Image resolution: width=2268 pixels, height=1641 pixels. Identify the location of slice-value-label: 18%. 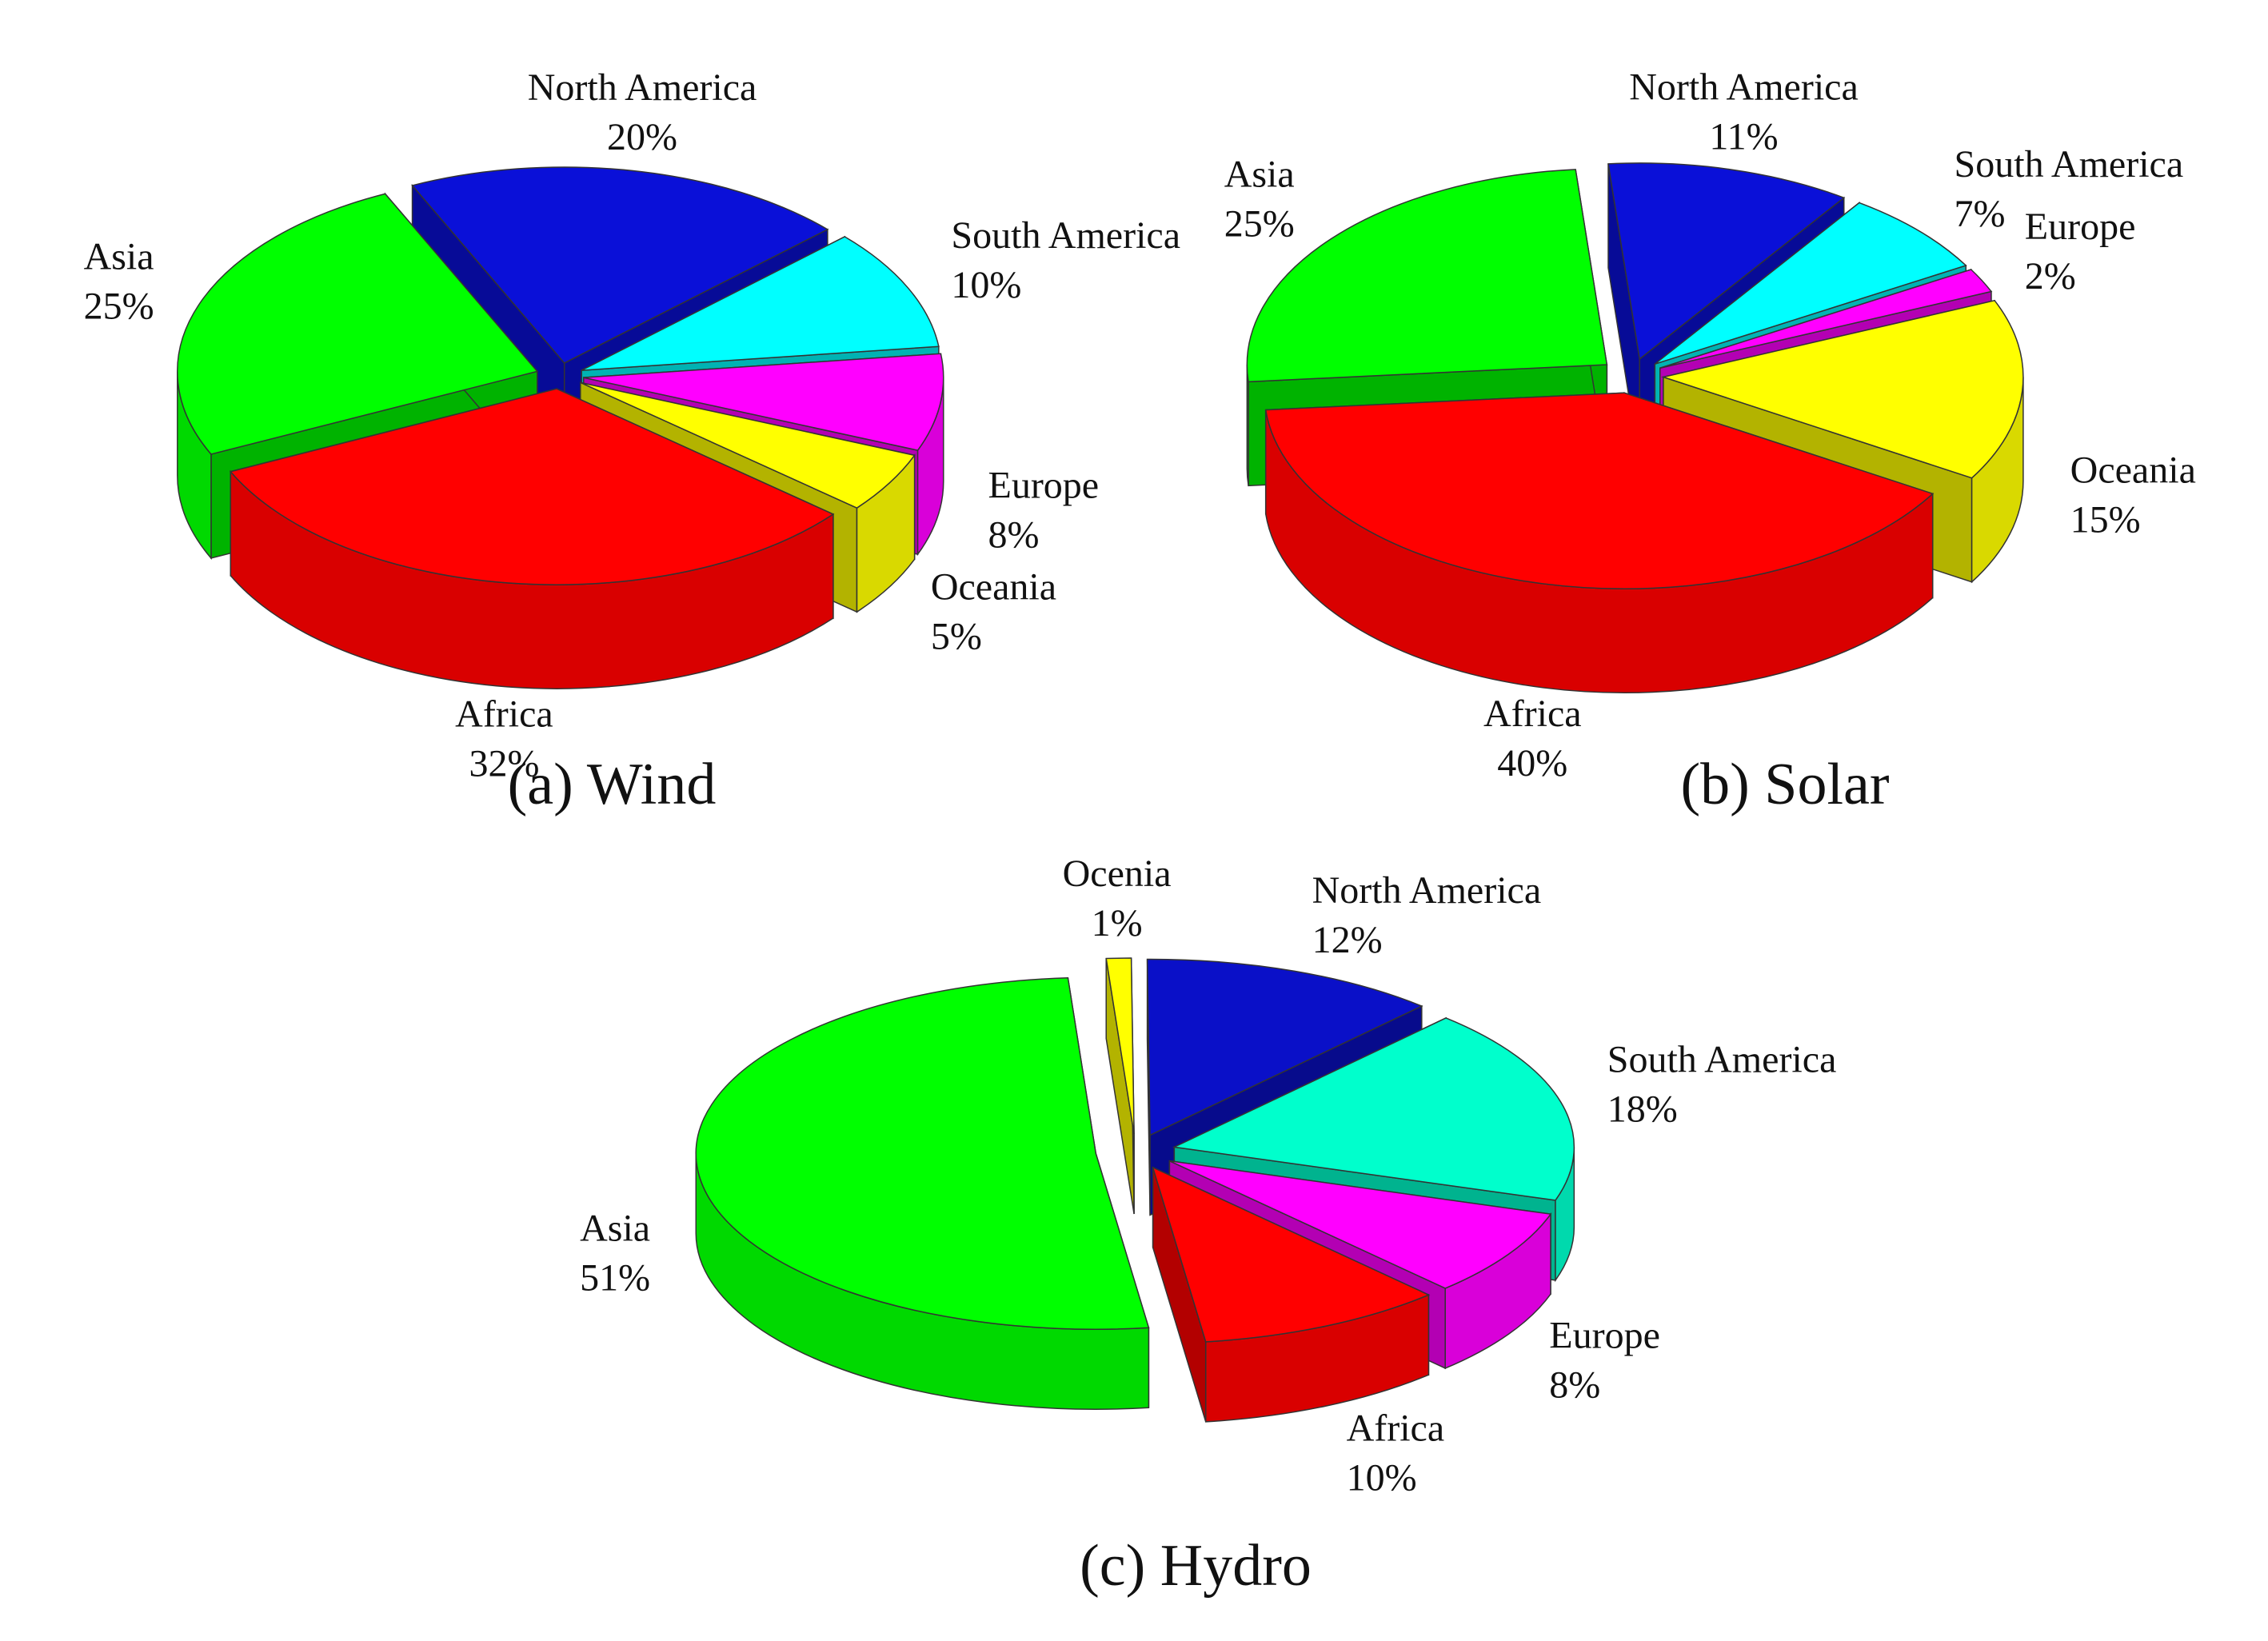
(1643, 1109).